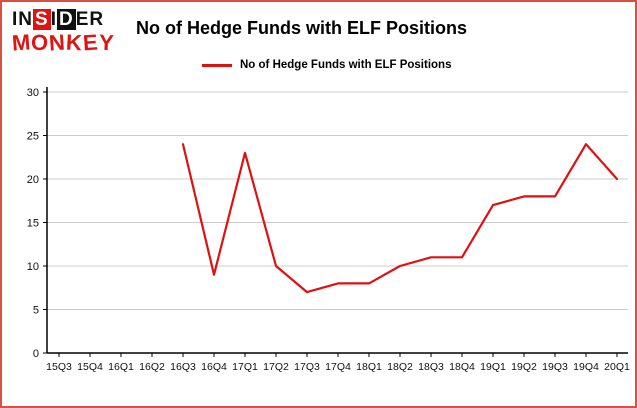 The image size is (637, 408). I want to click on legend-line-swatch, so click(217, 65).